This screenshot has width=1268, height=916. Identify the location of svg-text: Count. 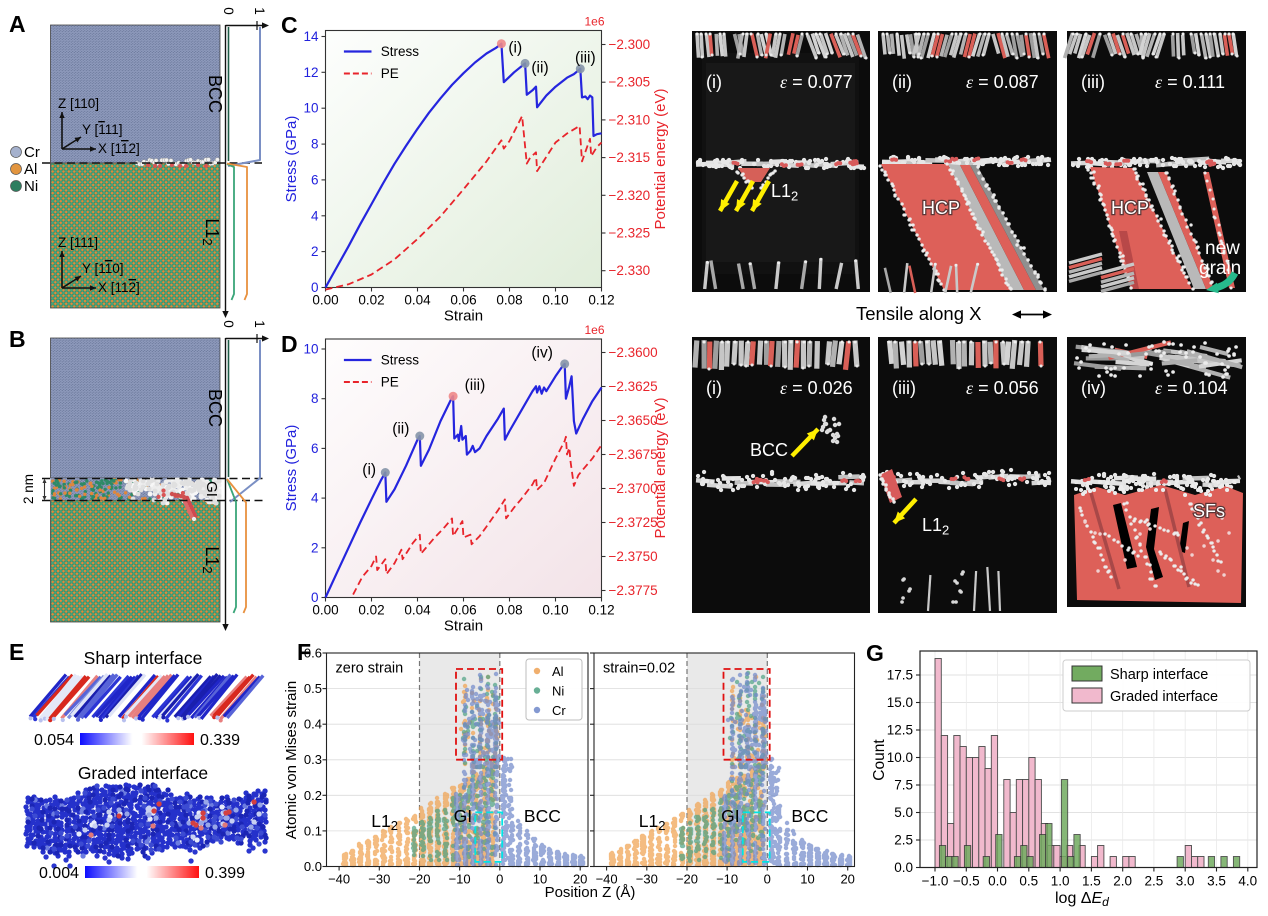
(879, 760).